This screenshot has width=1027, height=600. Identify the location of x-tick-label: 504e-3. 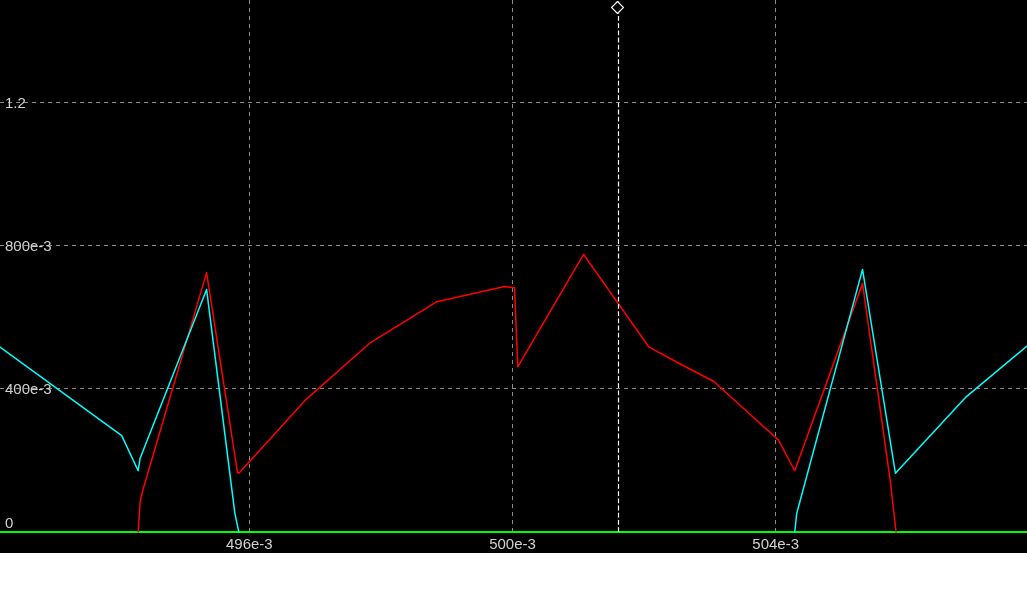
(776, 543).